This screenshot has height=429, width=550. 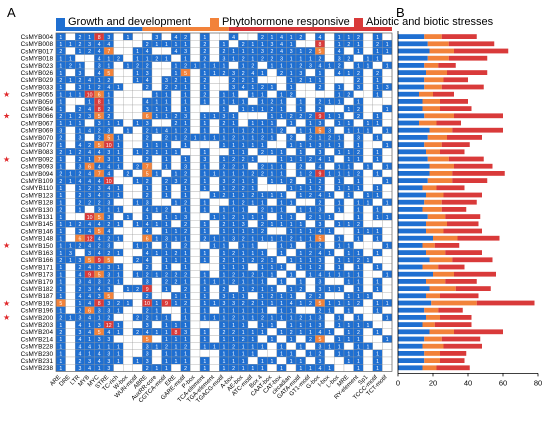 What do you see at coordinates (37, 131) in the screenshot?
I see `row-label: CsMYB069` at bounding box center [37, 131].